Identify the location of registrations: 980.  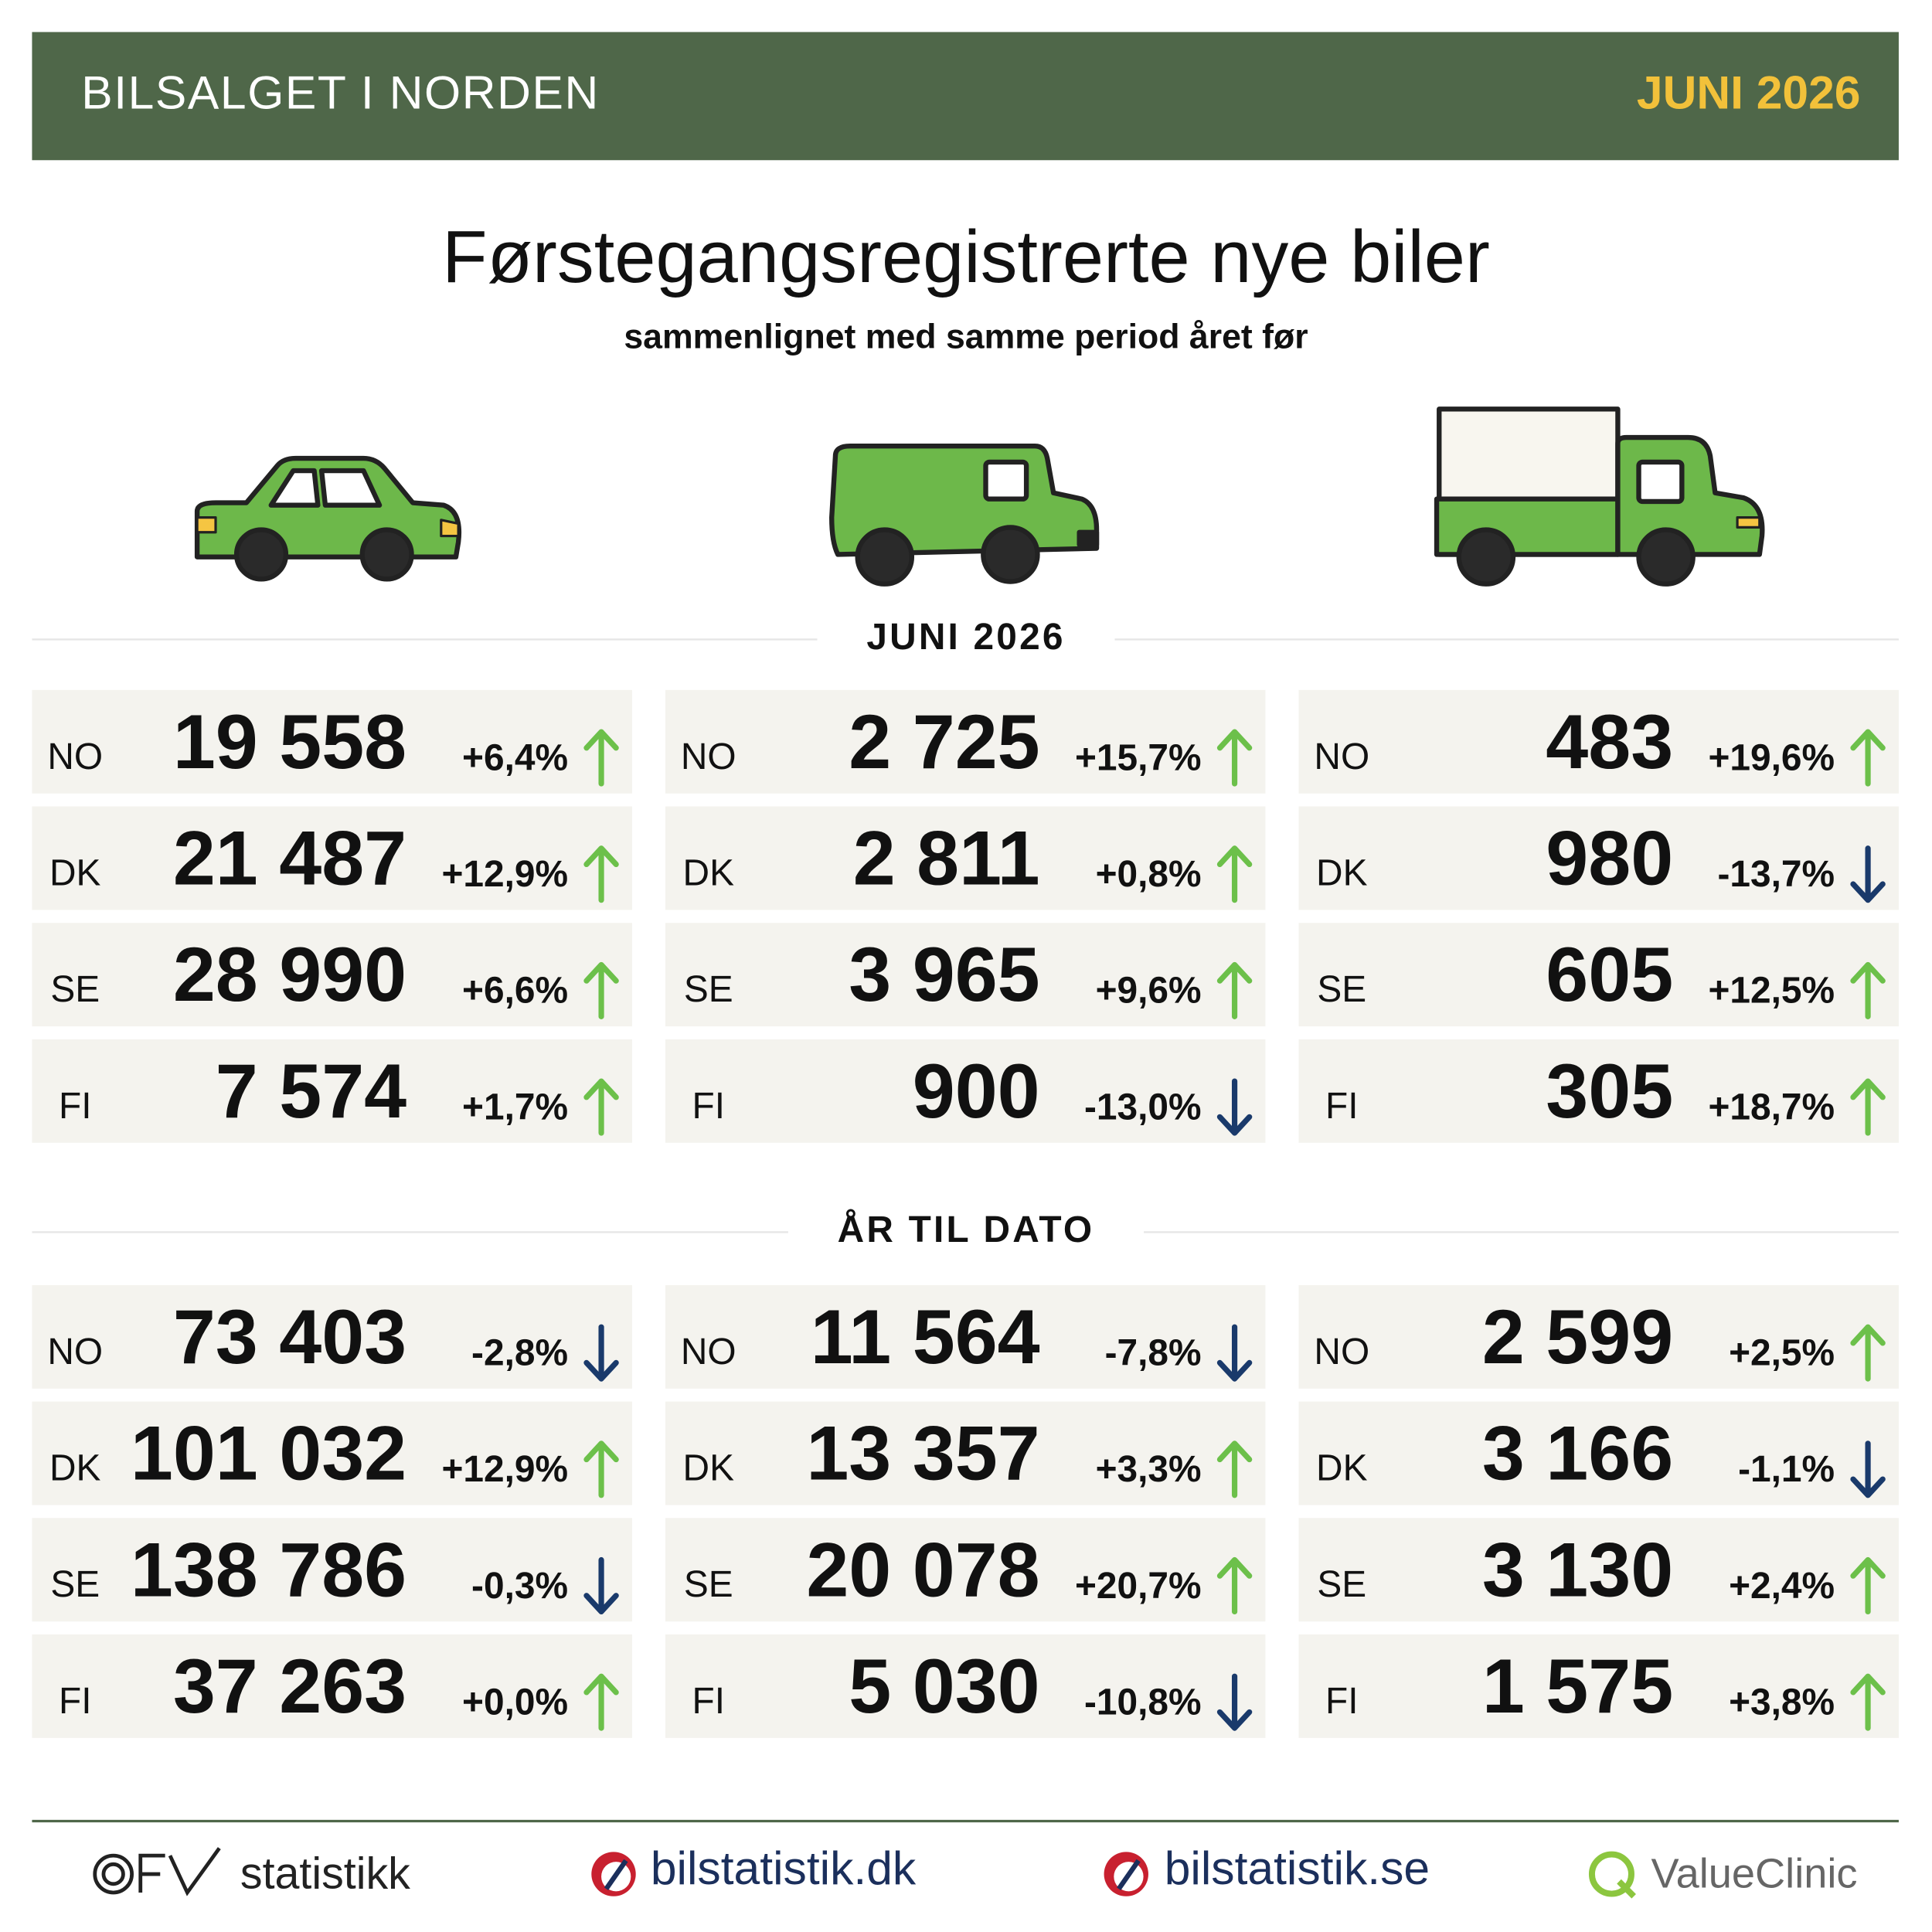
(1610, 858).